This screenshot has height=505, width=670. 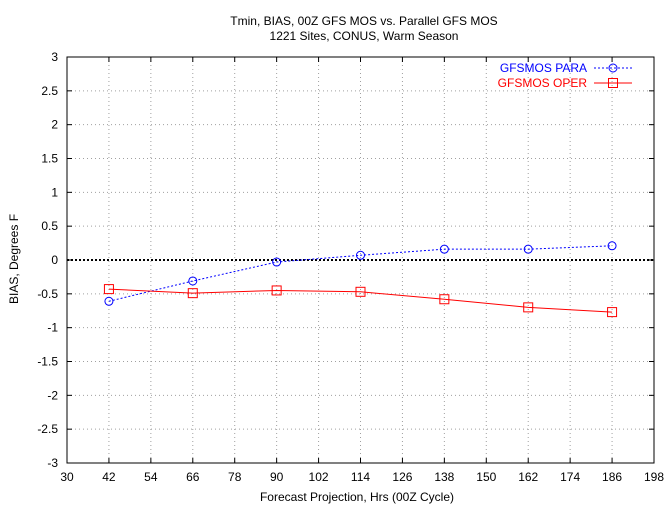 What do you see at coordinates (54, 57) in the screenshot?
I see `y-tick-label: 3` at bounding box center [54, 57].